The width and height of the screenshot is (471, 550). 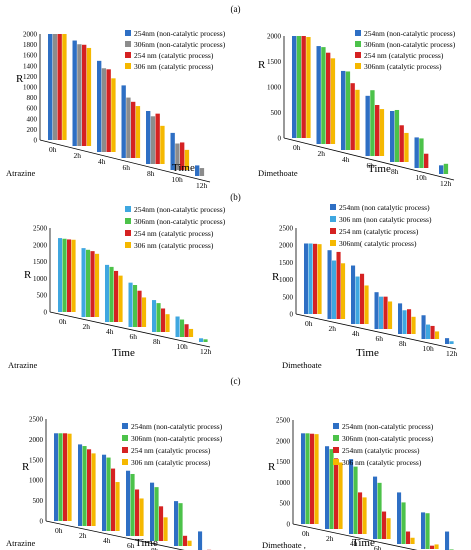 What do you see at coordinates (286, 246) in the screenshot?
I see `chart4-ytick-4: 2000` at bounding box center [286, 246].